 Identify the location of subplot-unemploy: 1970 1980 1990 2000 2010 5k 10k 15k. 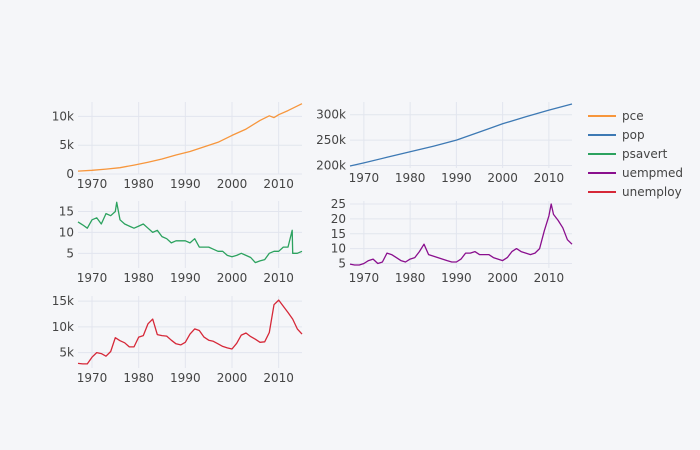
(177, 339).